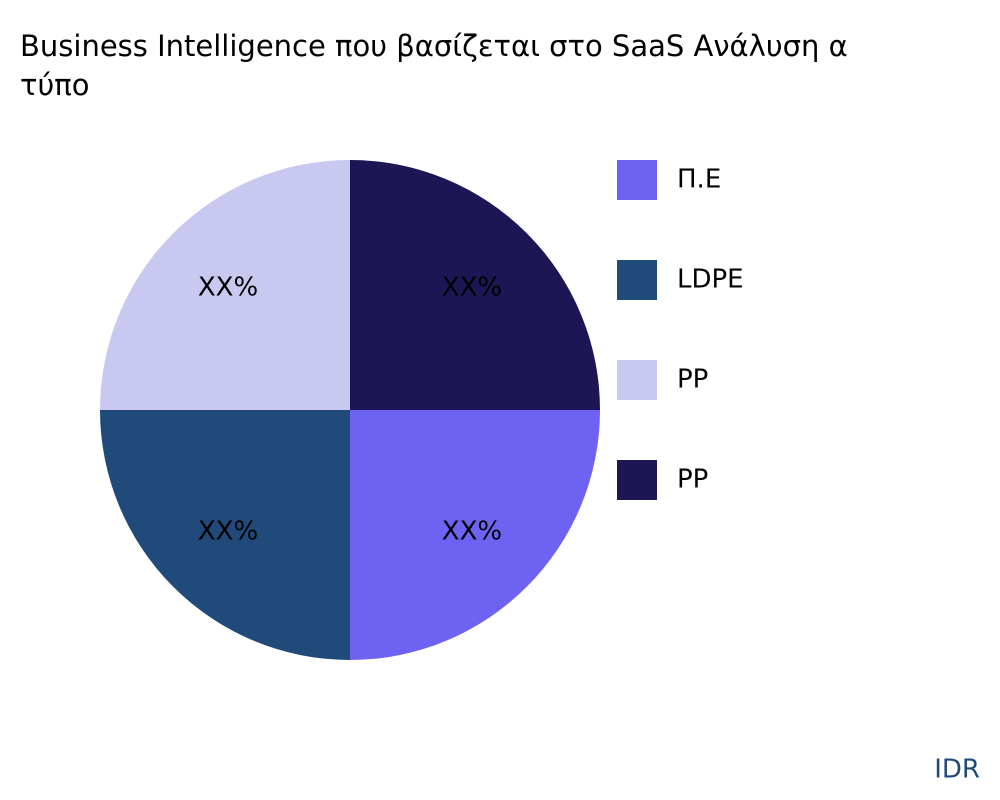 The height and width of the screenshot is (800, 1000). What do you see at coordinates (699, 180) in the screenshot?
I see `legend-label: Π.Ε` at bounding box center [699, 180].